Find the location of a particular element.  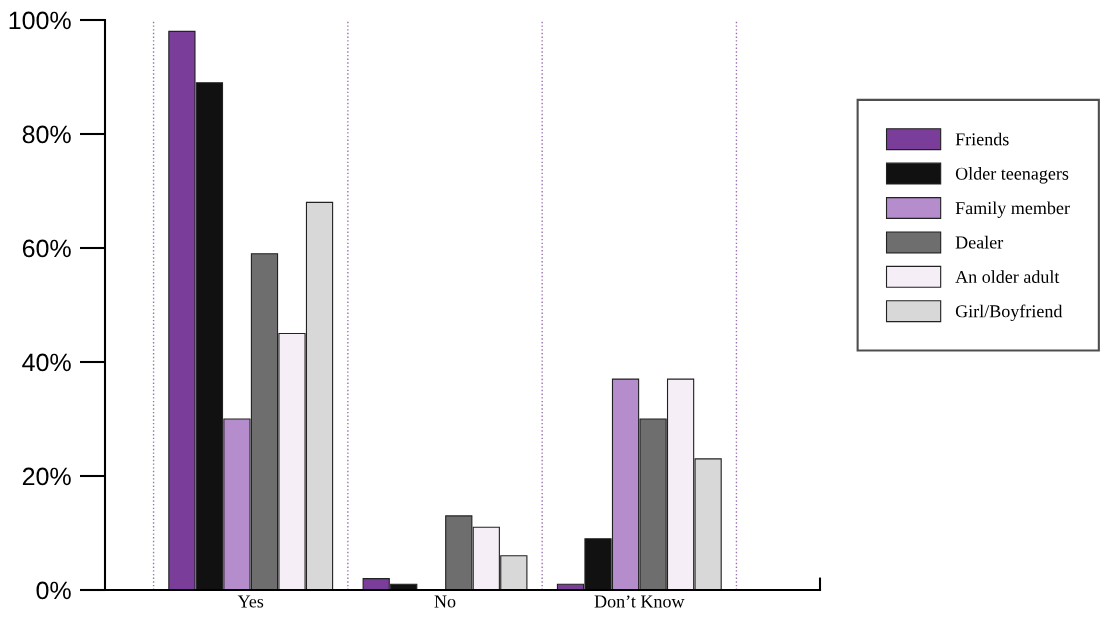

legend-label: Dealer is located at coordinates (979, 242).